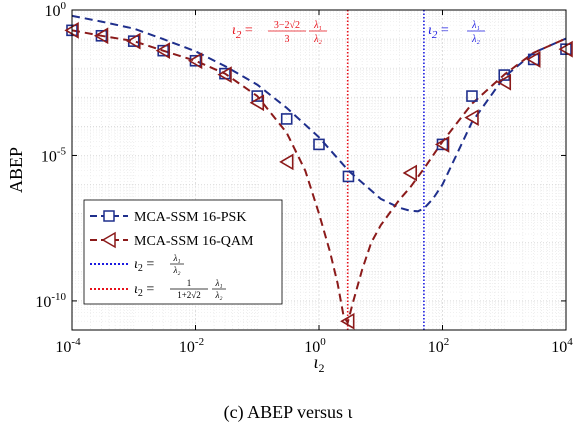 The height and width of the screenshot is (438, 576). What do you see at coordinates (456, 32) in the screenshot?
I see `vline-label-blue: ι2 = λ₁ λ₂` at bounding box center [456, 32].